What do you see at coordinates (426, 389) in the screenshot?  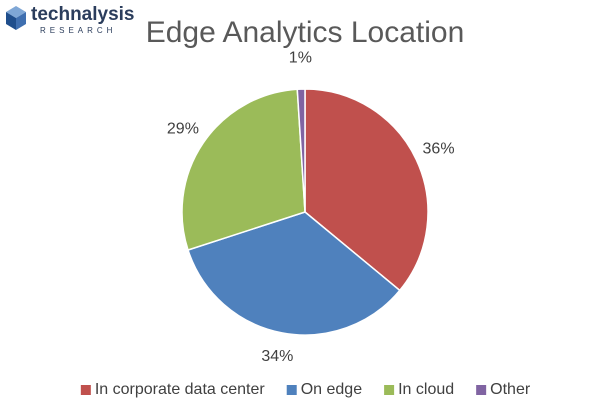 I see `legend-label: In cloud` at bounding box center [426, 389].